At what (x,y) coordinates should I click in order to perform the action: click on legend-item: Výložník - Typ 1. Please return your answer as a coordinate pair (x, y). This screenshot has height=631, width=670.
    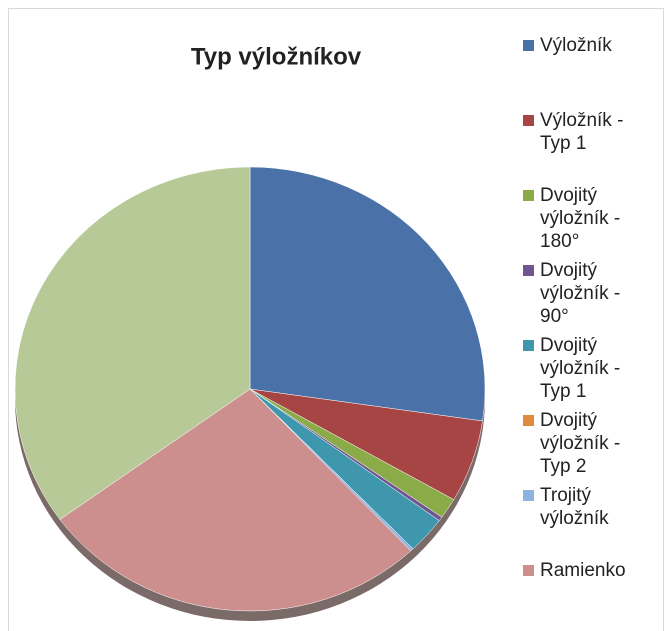
    Looking at the image, I should click on (587, 132).